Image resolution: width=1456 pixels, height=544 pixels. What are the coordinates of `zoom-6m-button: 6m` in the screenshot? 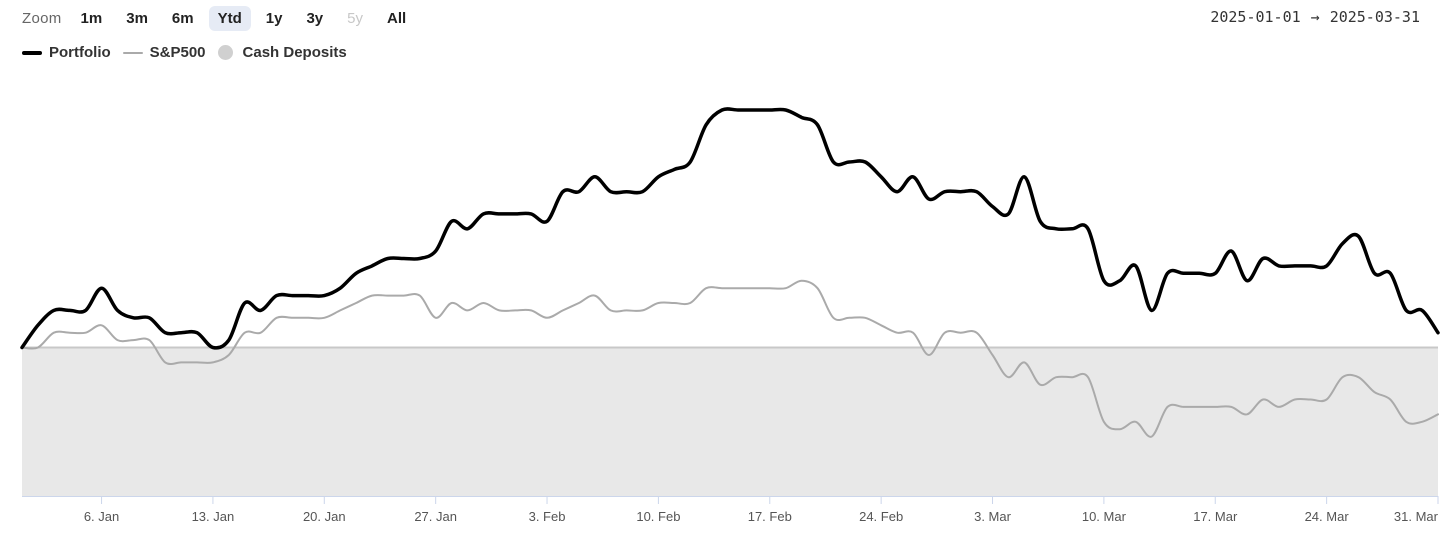 It's located at (182, 18).